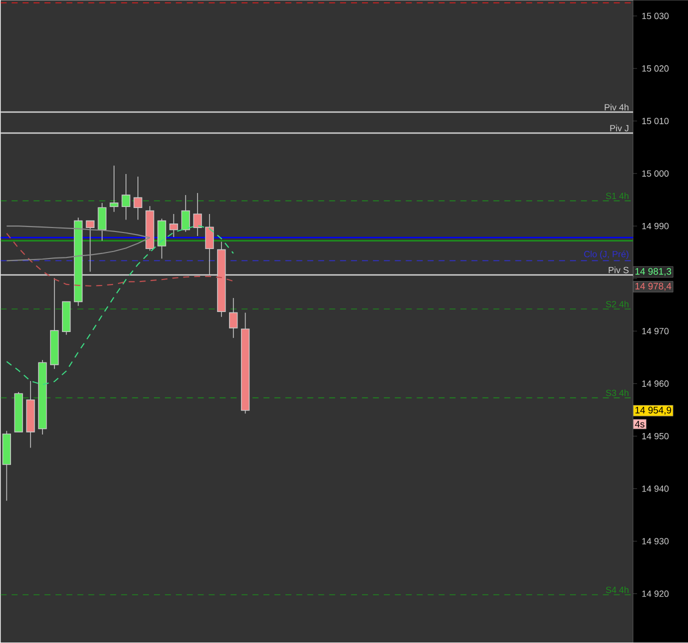 This screenshot has width=688, height=643. What do you see at coordinates (617, 393) in the screenshot?
I see `ref-line-label: S3 4h` at bounding box center [617, 393].